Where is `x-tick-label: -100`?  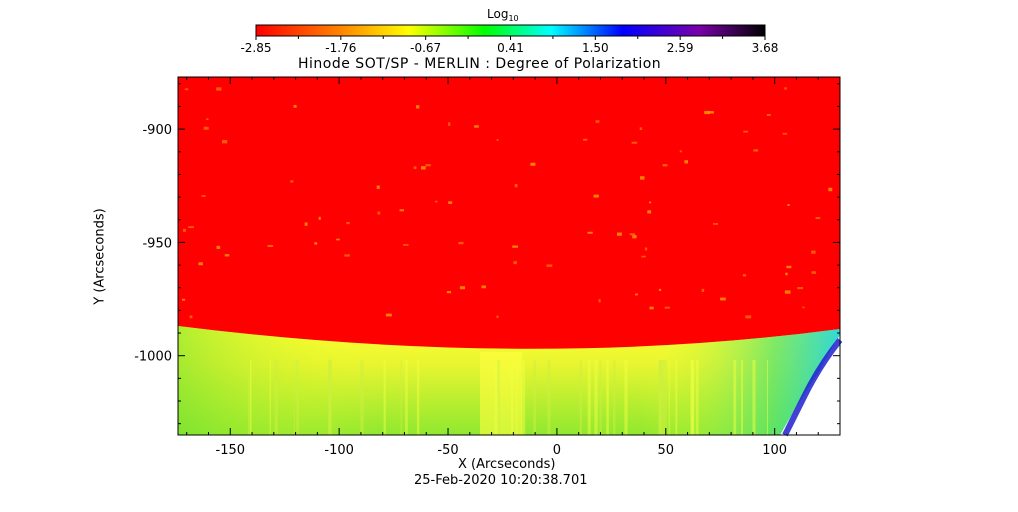
x-tick-label: -100 is located at coordinates (339, 450).